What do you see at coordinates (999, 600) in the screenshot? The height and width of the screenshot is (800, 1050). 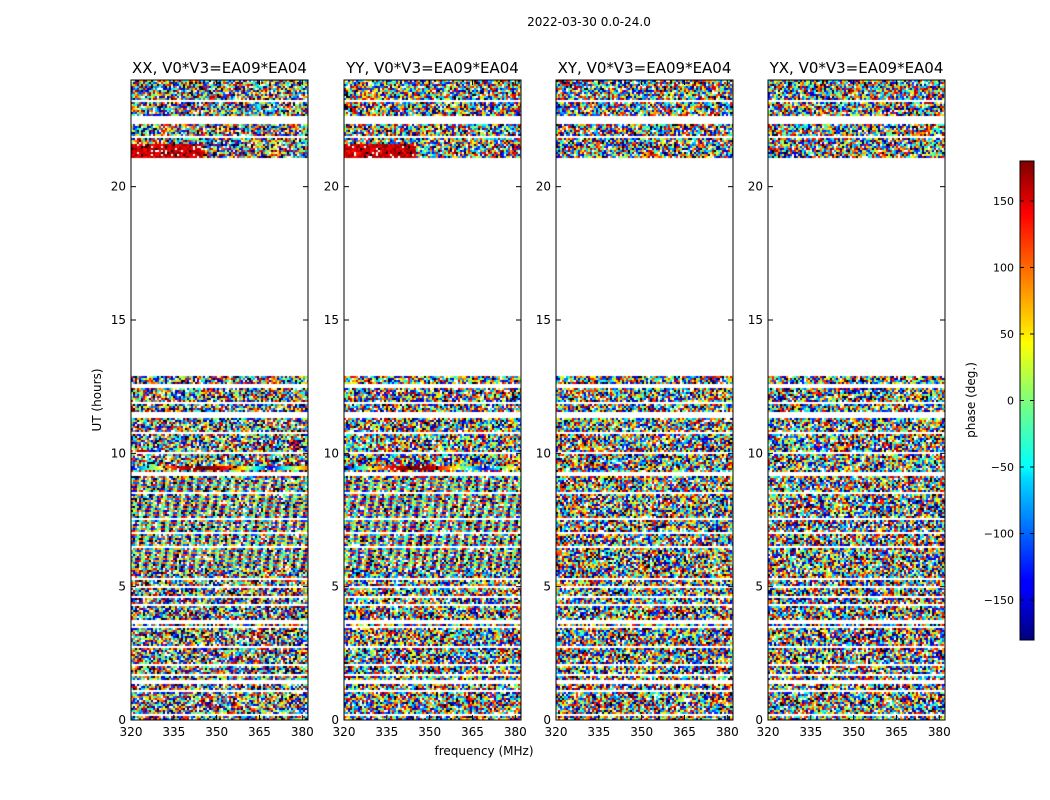 I see `colorbar-tick-label: −150` at bounding box center [999, 600].